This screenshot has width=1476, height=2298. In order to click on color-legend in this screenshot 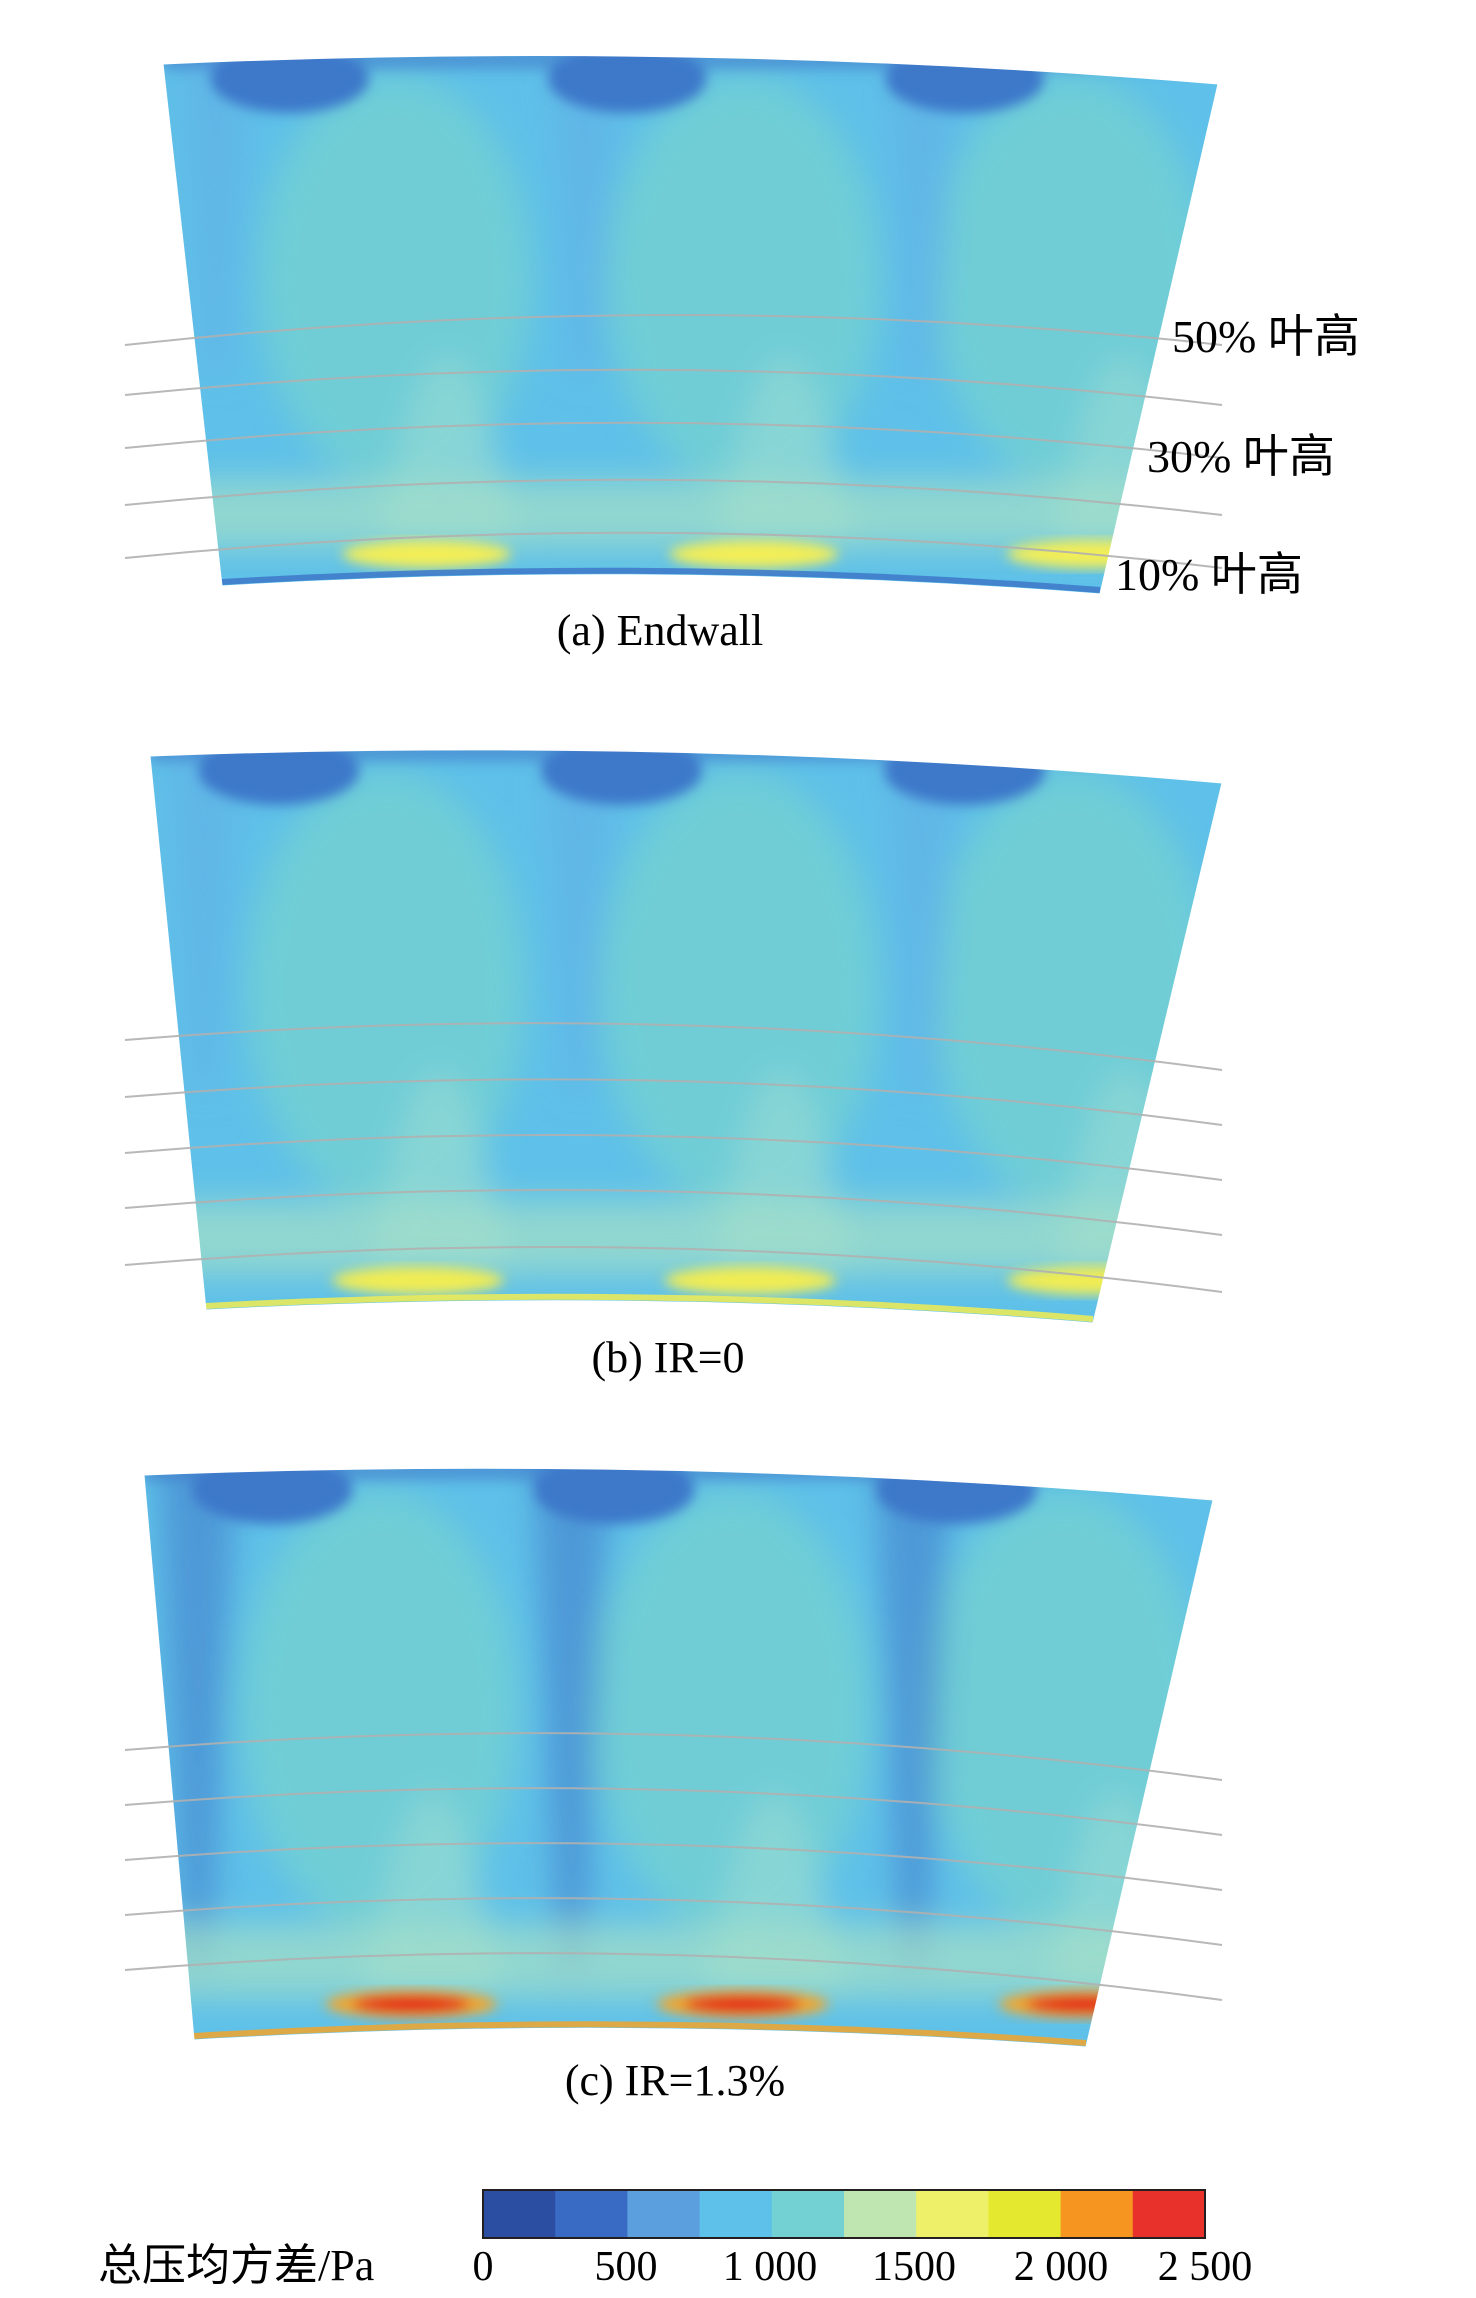, I will do `click(844, 2214)`.